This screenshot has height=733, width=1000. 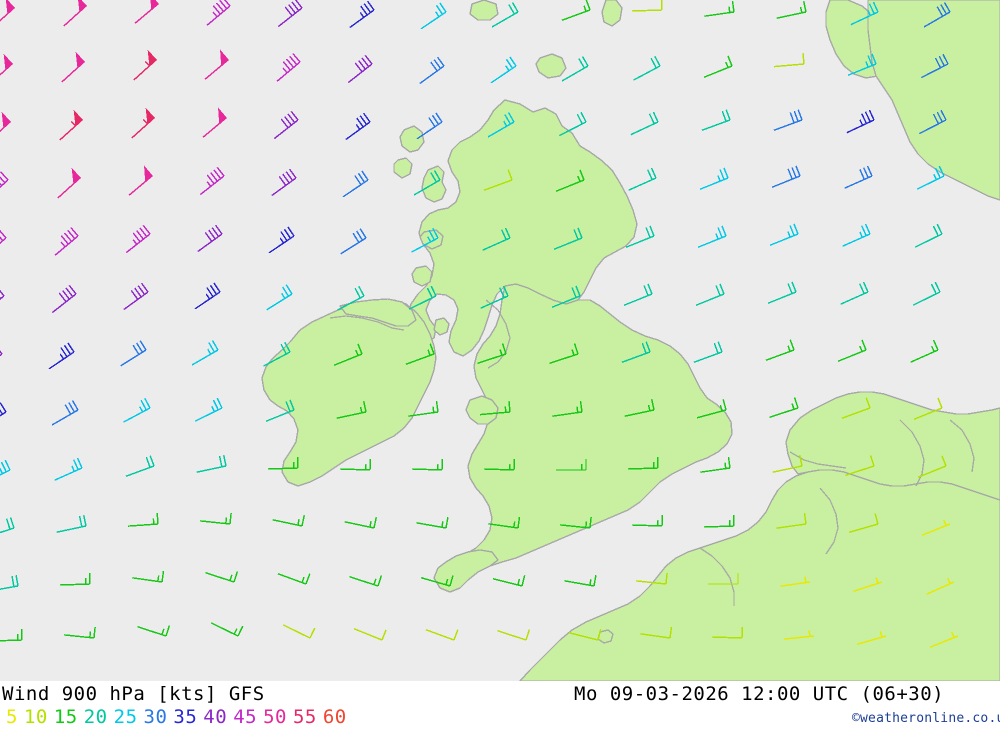 What do you see at coordinates (95, 717) in the screenshot?
I see `scale-tick-20: 20` at bounding box center [95, 717].